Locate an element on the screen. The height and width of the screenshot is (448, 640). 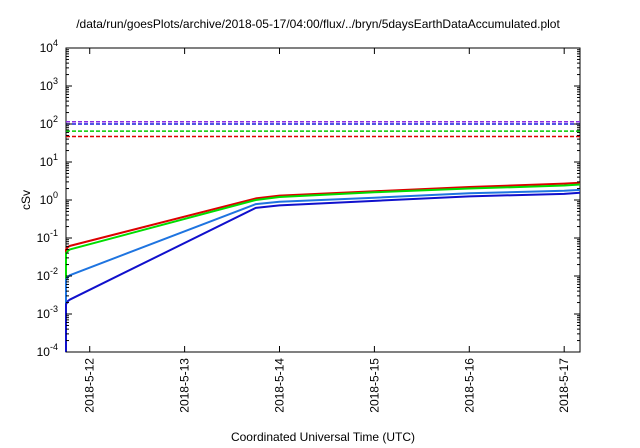
y-tick-exponent: 2 is located at coordinates (55, 119).